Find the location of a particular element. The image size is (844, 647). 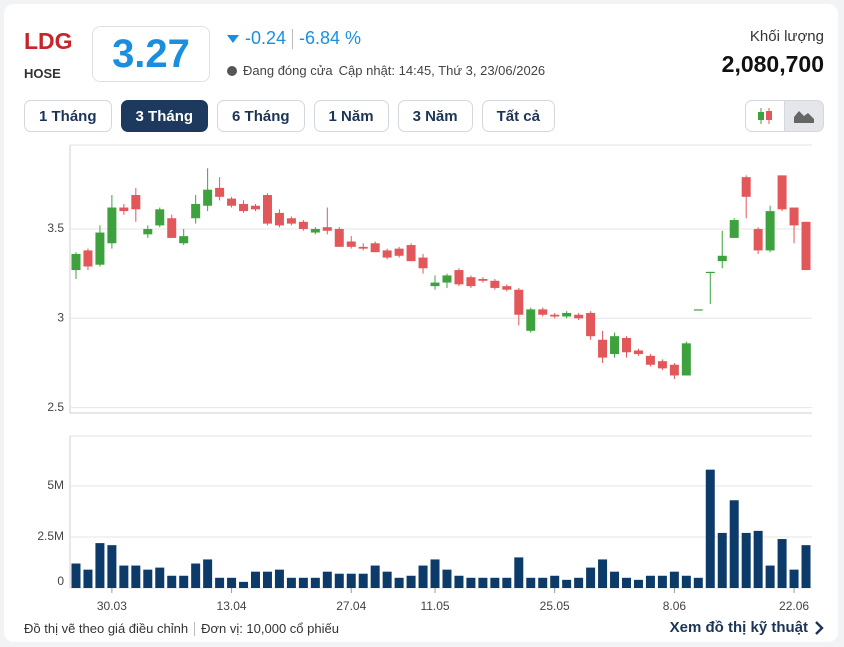

volume-value: 2,080,700 is located at coordinates (772, 64).